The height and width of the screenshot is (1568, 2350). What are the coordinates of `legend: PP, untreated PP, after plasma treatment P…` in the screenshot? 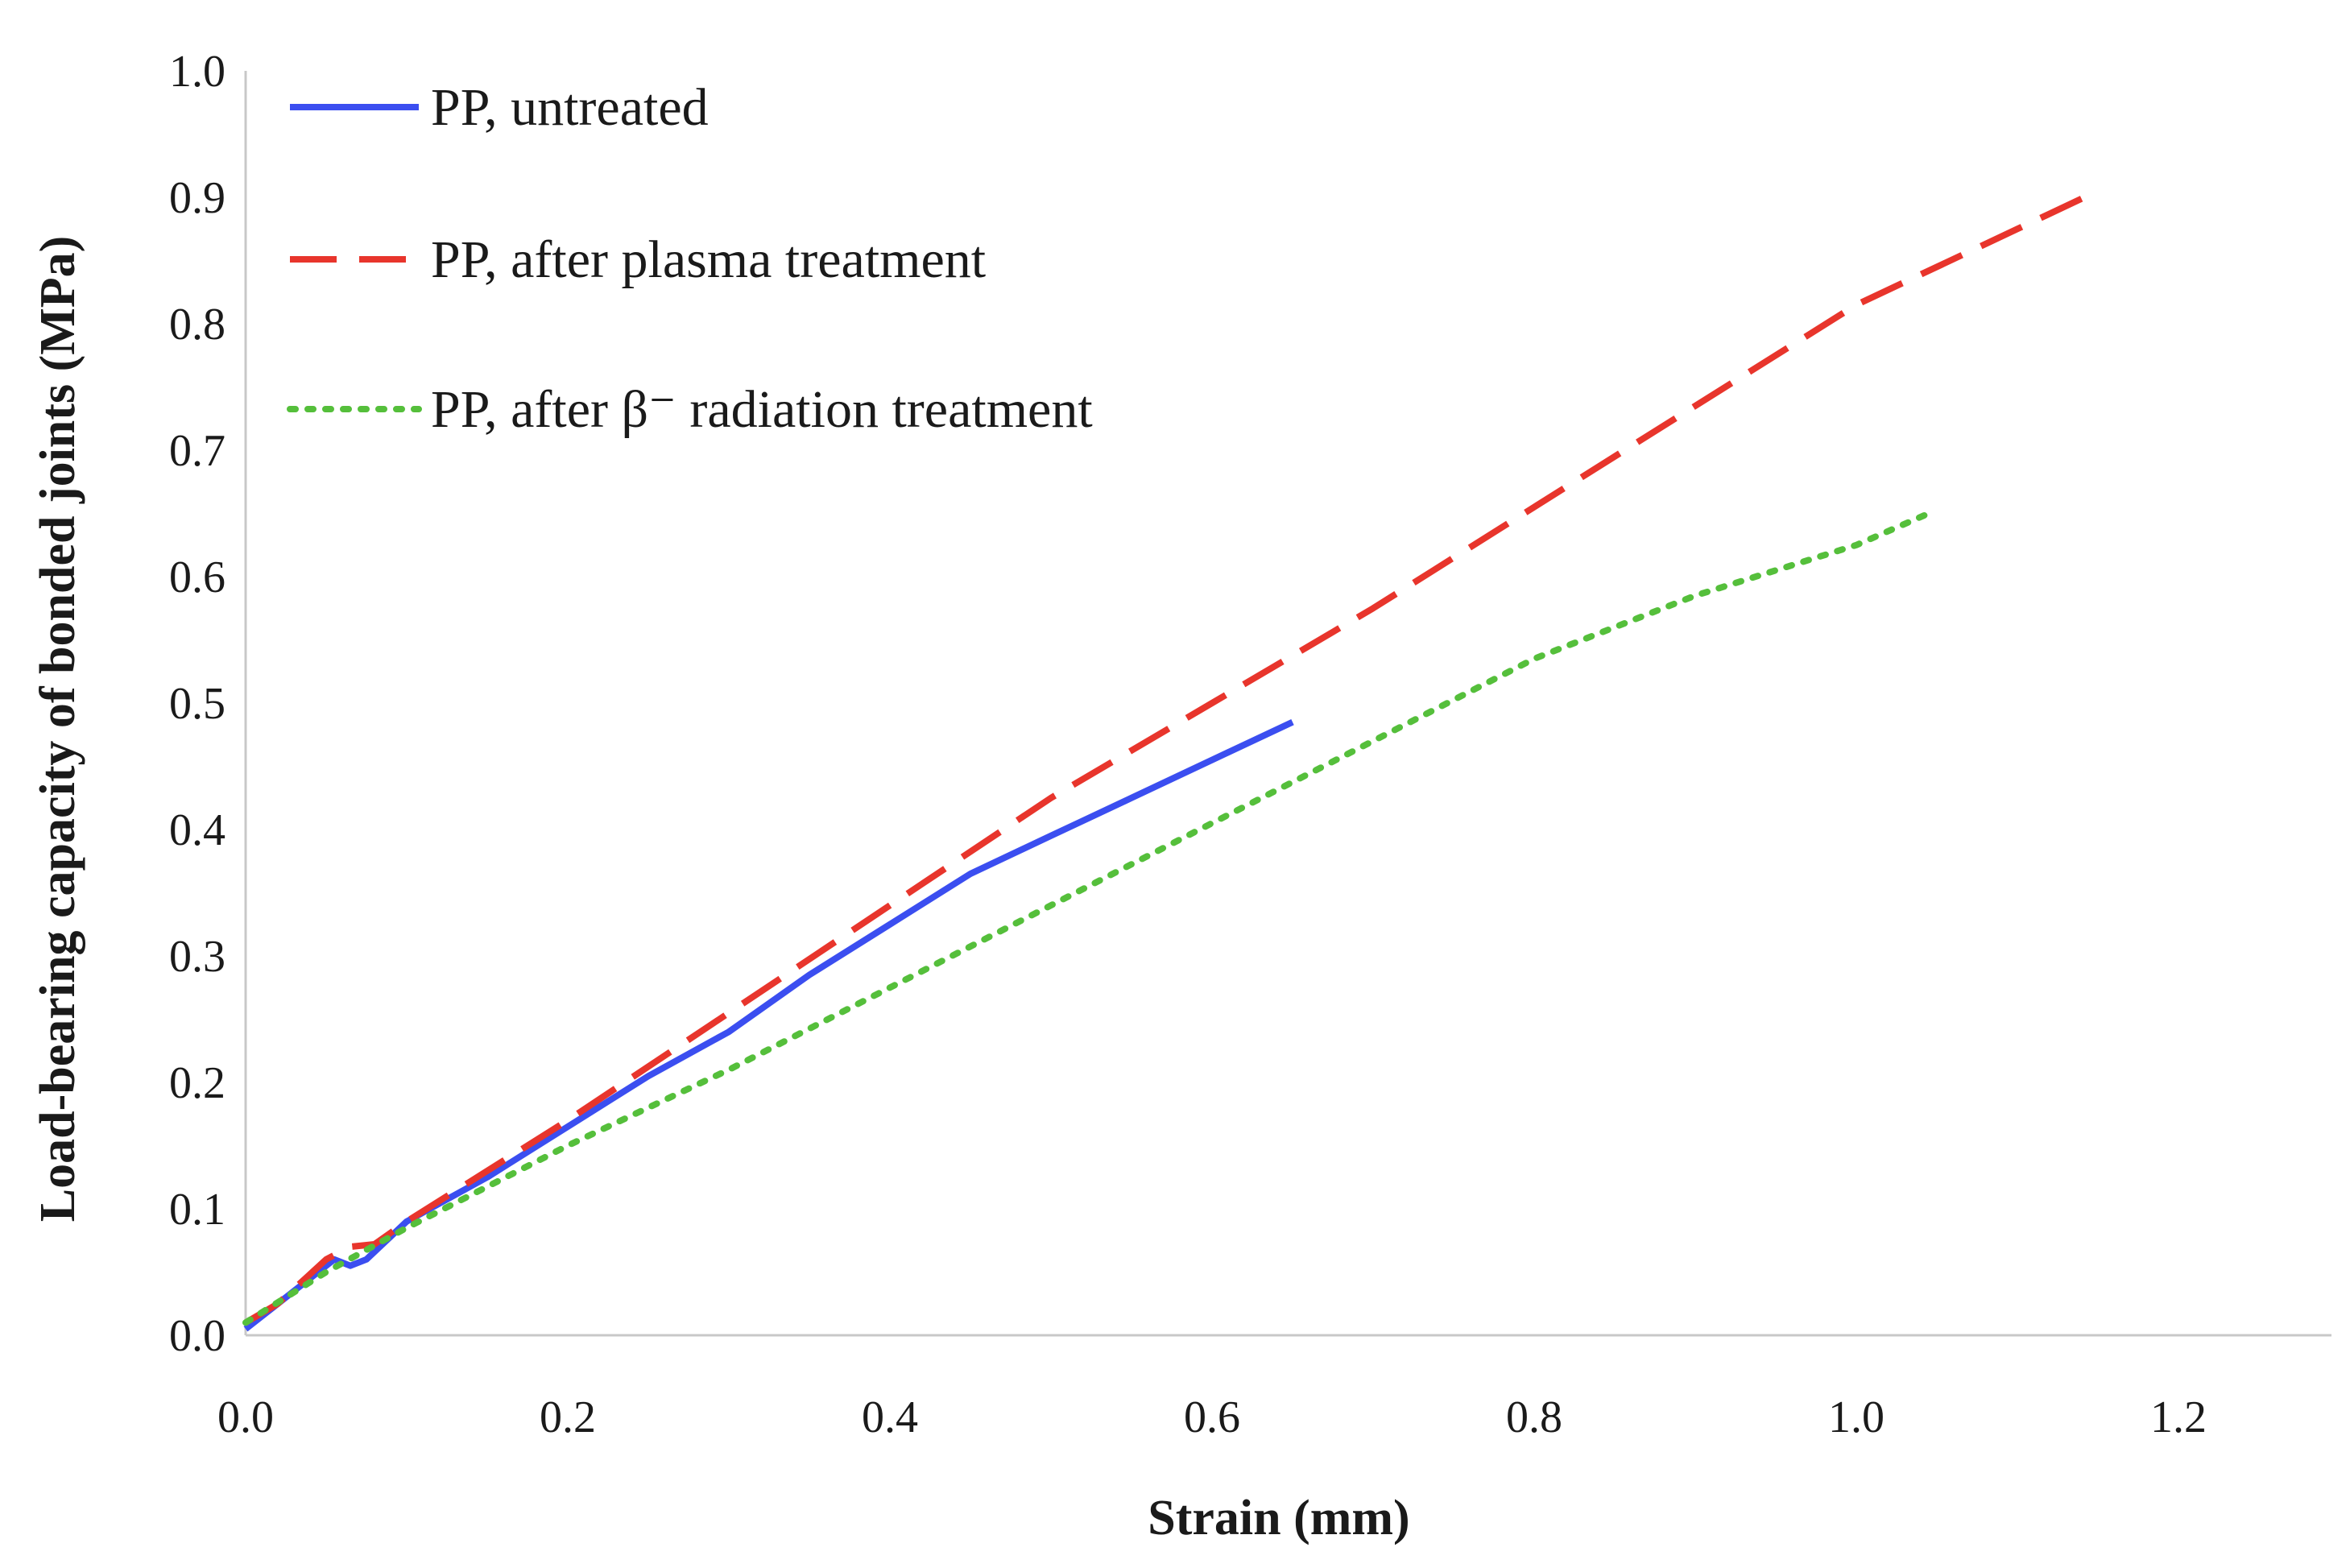 It's located at (690, 258).